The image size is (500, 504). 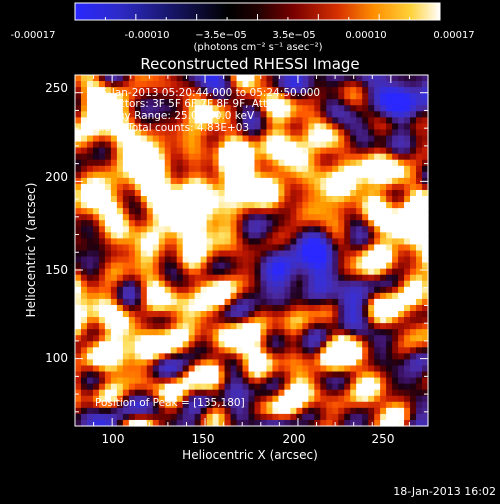 I want to click on x-axis-tick-labels: 100 150 200 250, so click(x=248, y=439).